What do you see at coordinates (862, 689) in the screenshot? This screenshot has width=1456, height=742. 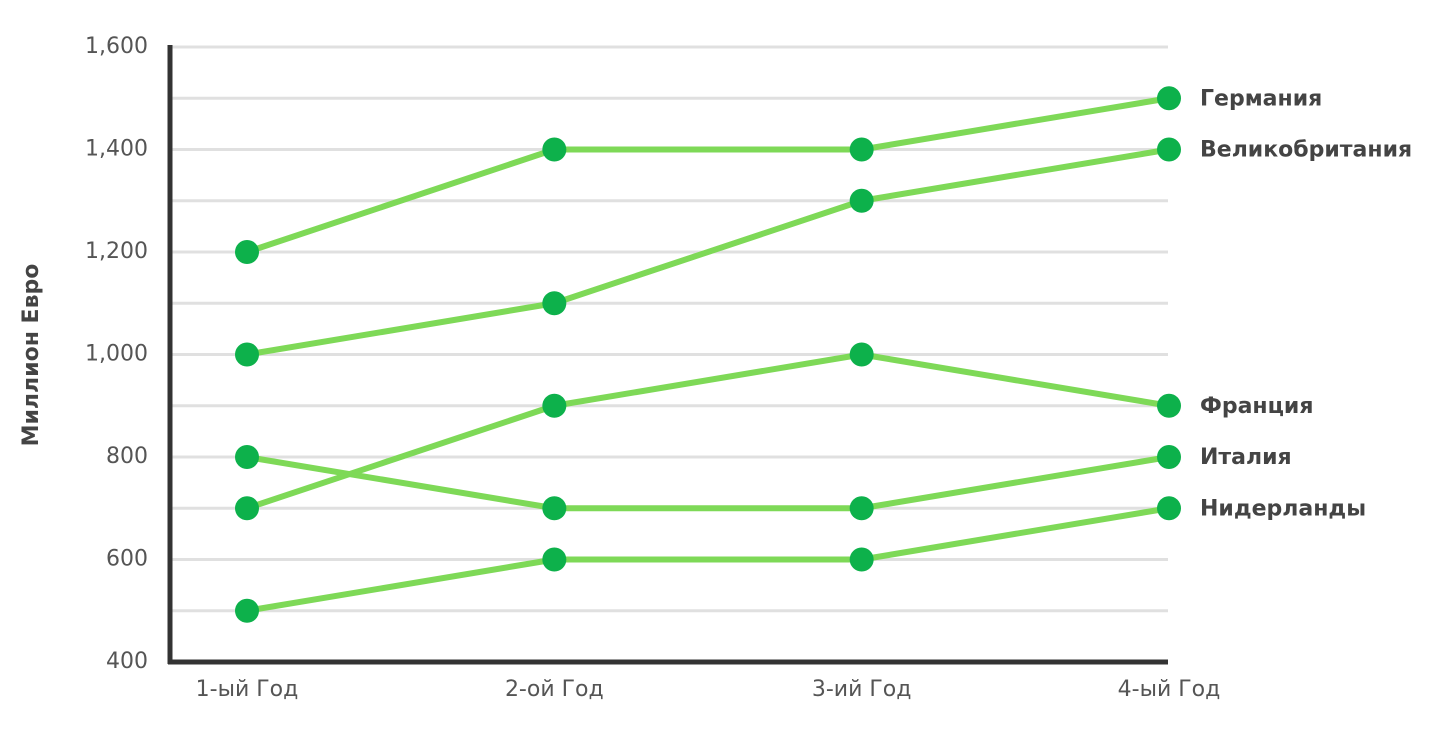 I see `x-tick-label: 3-ий Год` at bounding box center [862, 689].